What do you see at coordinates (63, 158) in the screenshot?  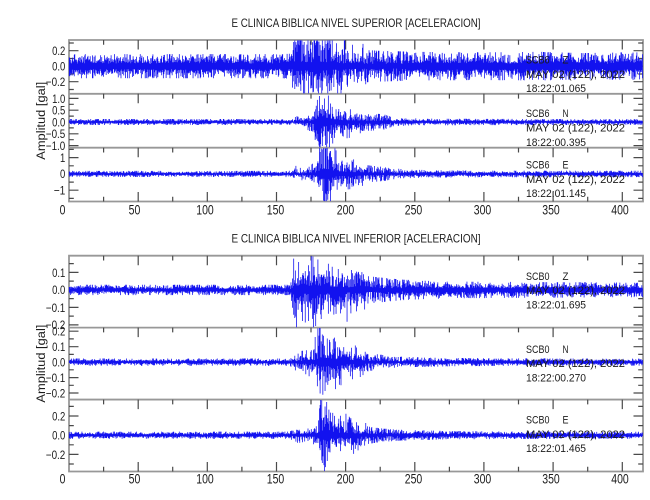 I see `svg-text: 1` at bounding box center [63, 158].